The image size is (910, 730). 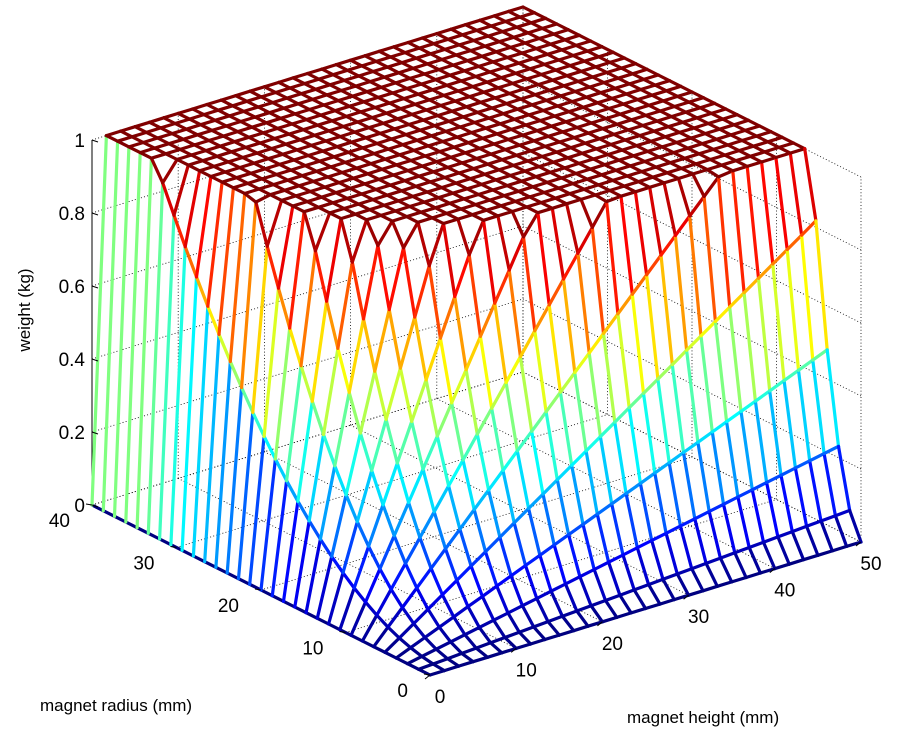 I want to click on x-tick, so click(x=513, y=650).